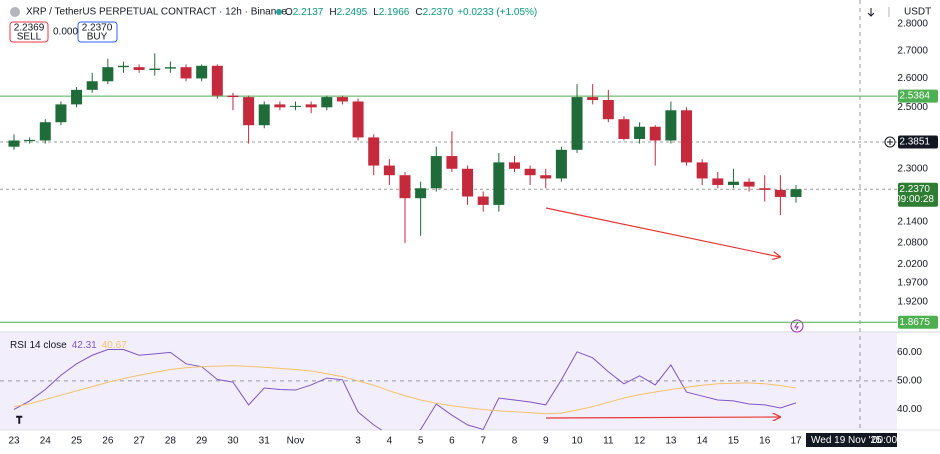  Describe the element at coordinates (438, 12) in the screenshot. I see `ohlc-value: 2.2370` at that location.